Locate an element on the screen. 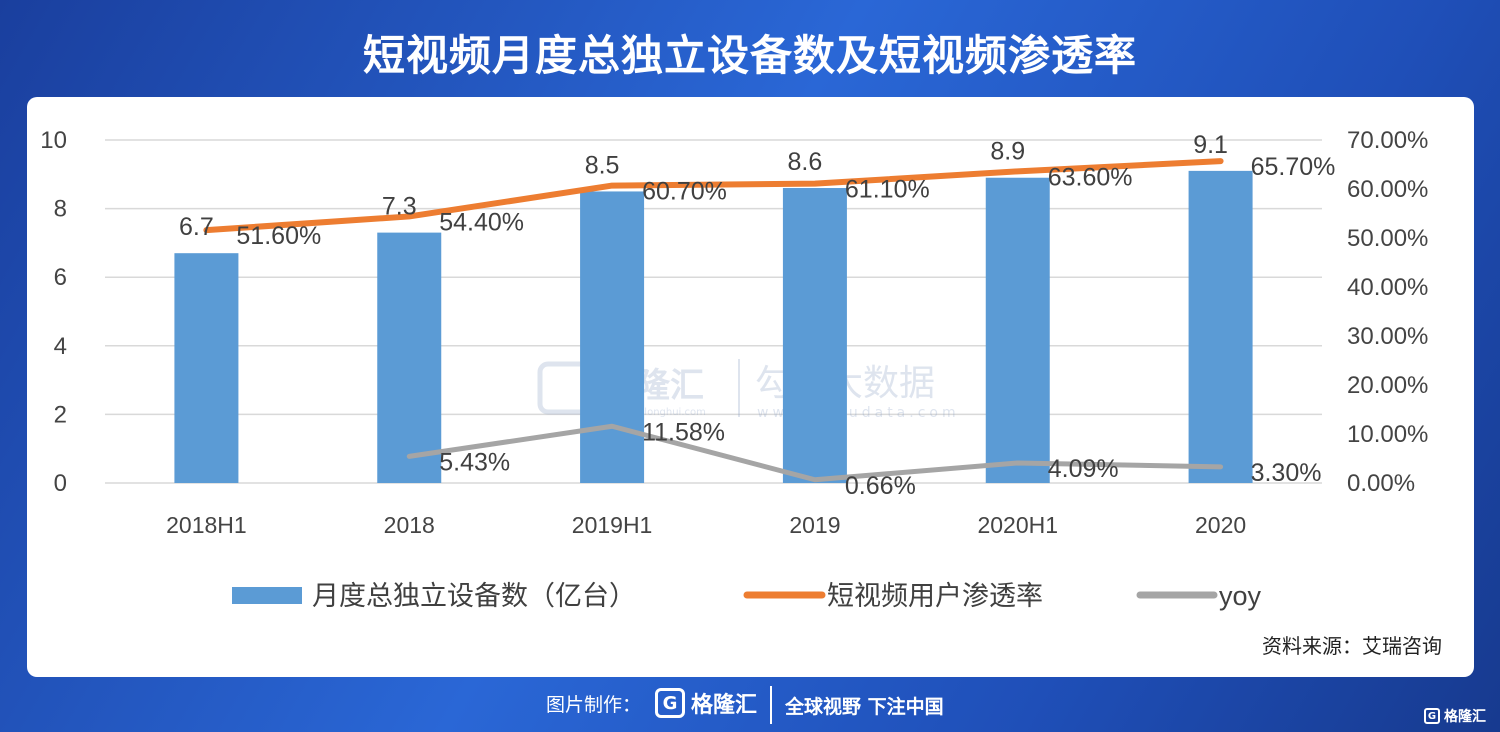 The height and width of the screenshot is (732, 1500). corner-logo: G 格隆汇 is located at coordinates (1455, 716).